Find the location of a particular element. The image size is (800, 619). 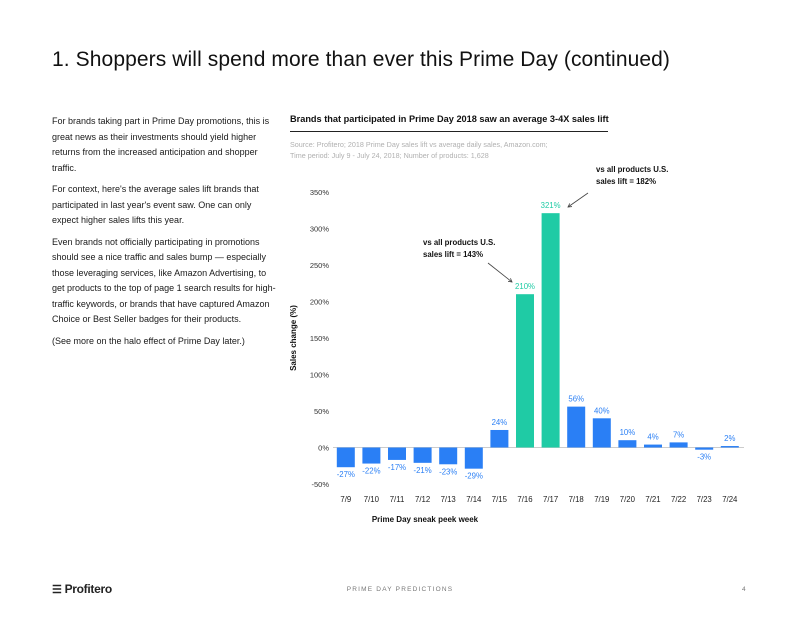

data-label: -21% is located at coordinates (422, 470).